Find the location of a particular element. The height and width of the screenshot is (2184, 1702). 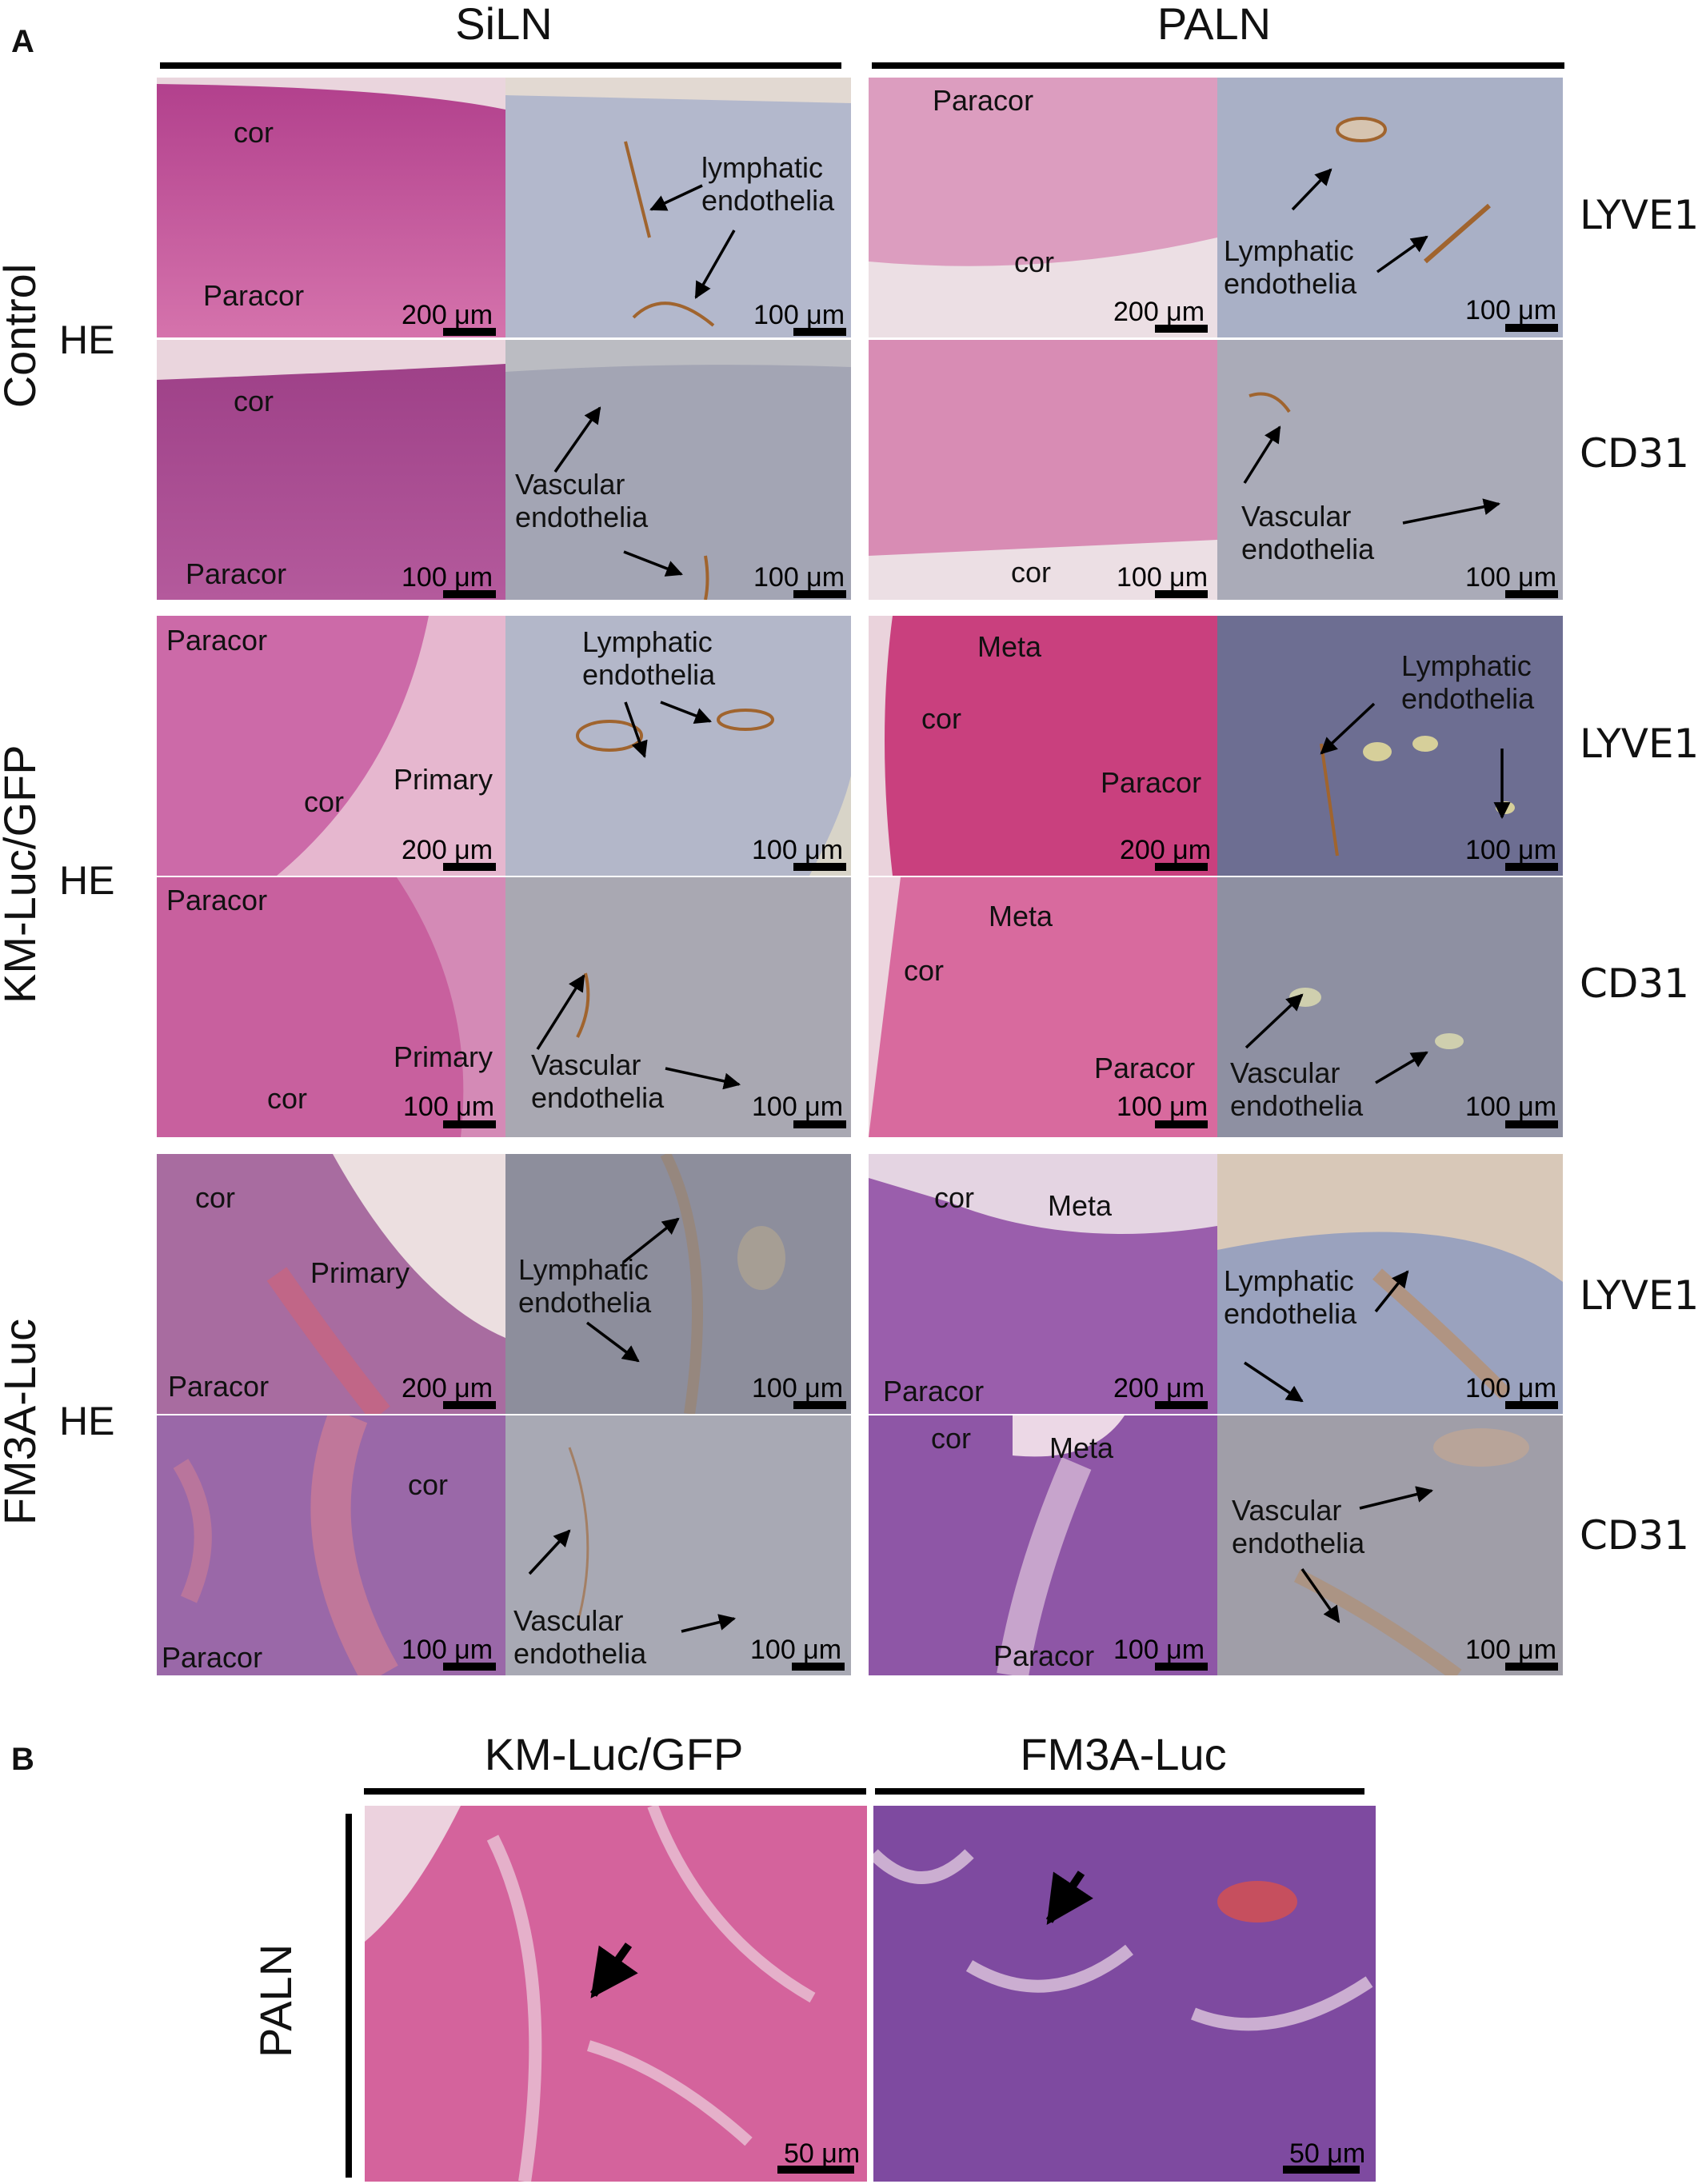

stain-label-lyve1-control: LYVE1 is located at coordinates (1640, 215).